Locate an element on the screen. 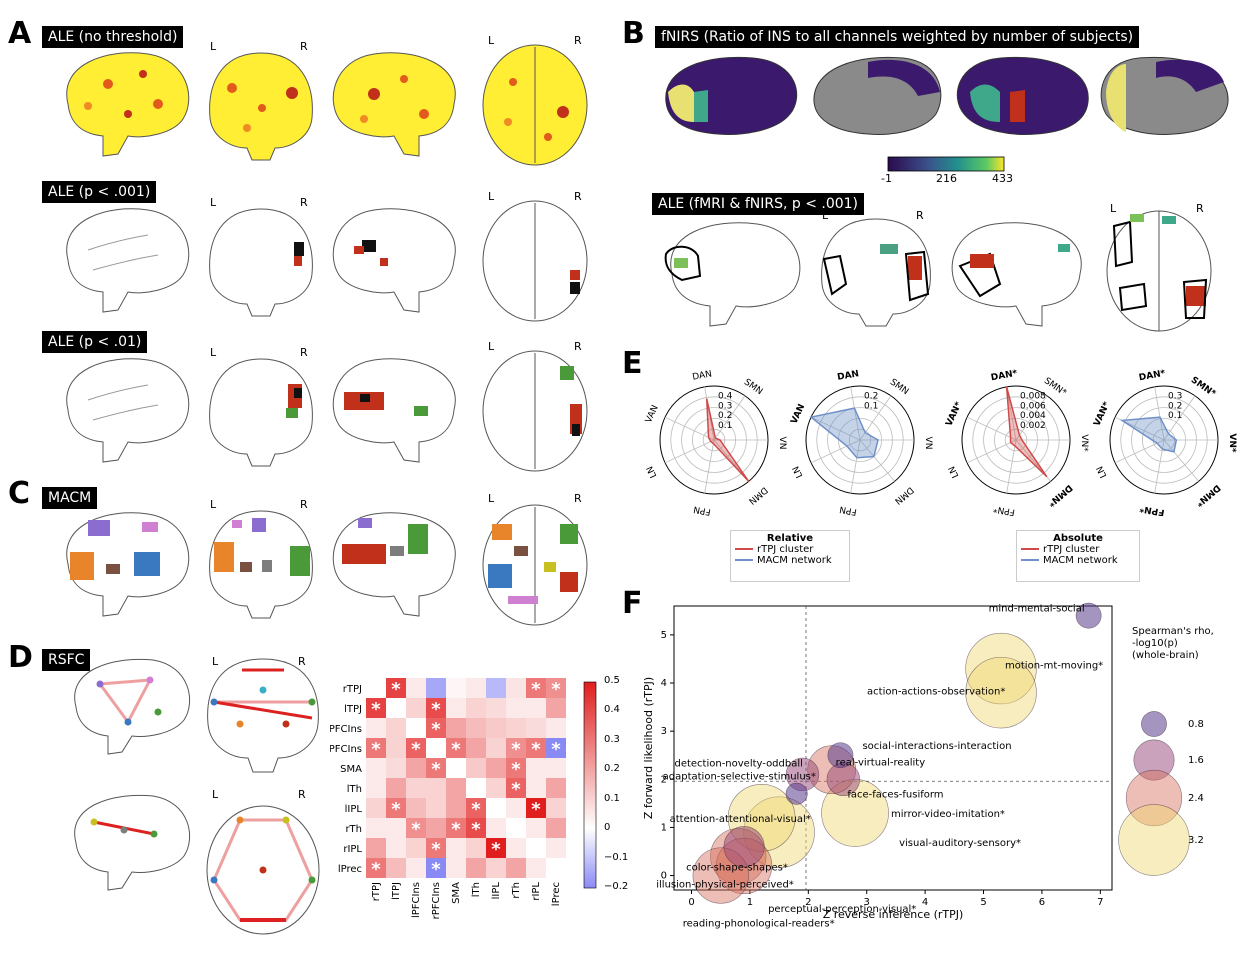 This screenshot has height=964, width=1240. panel-a-row3-tag: ALE (p < .01) is located at coordinates (95, 342).